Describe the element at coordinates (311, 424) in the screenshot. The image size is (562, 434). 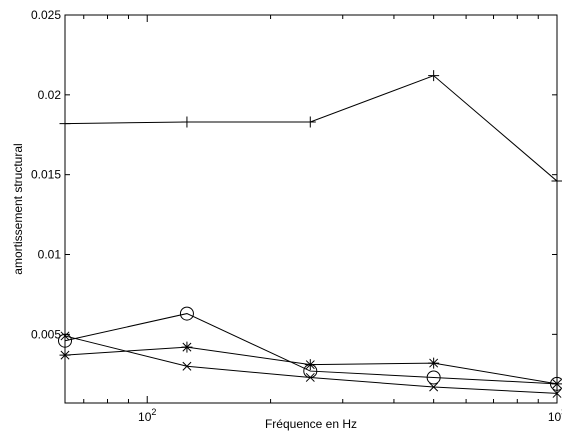
I see `x-axis-label: Fréquence en Hz` at that location.